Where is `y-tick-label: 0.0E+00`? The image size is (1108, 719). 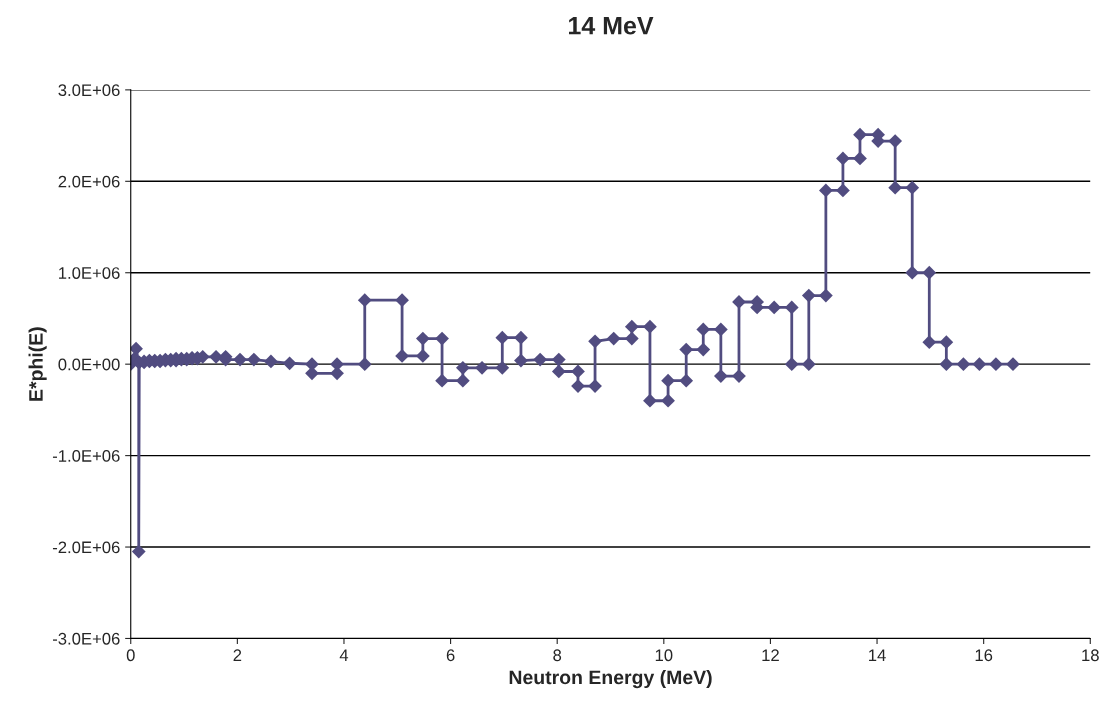
y-tick-label: 0.0E+00 is located at coordinates (89, 364).